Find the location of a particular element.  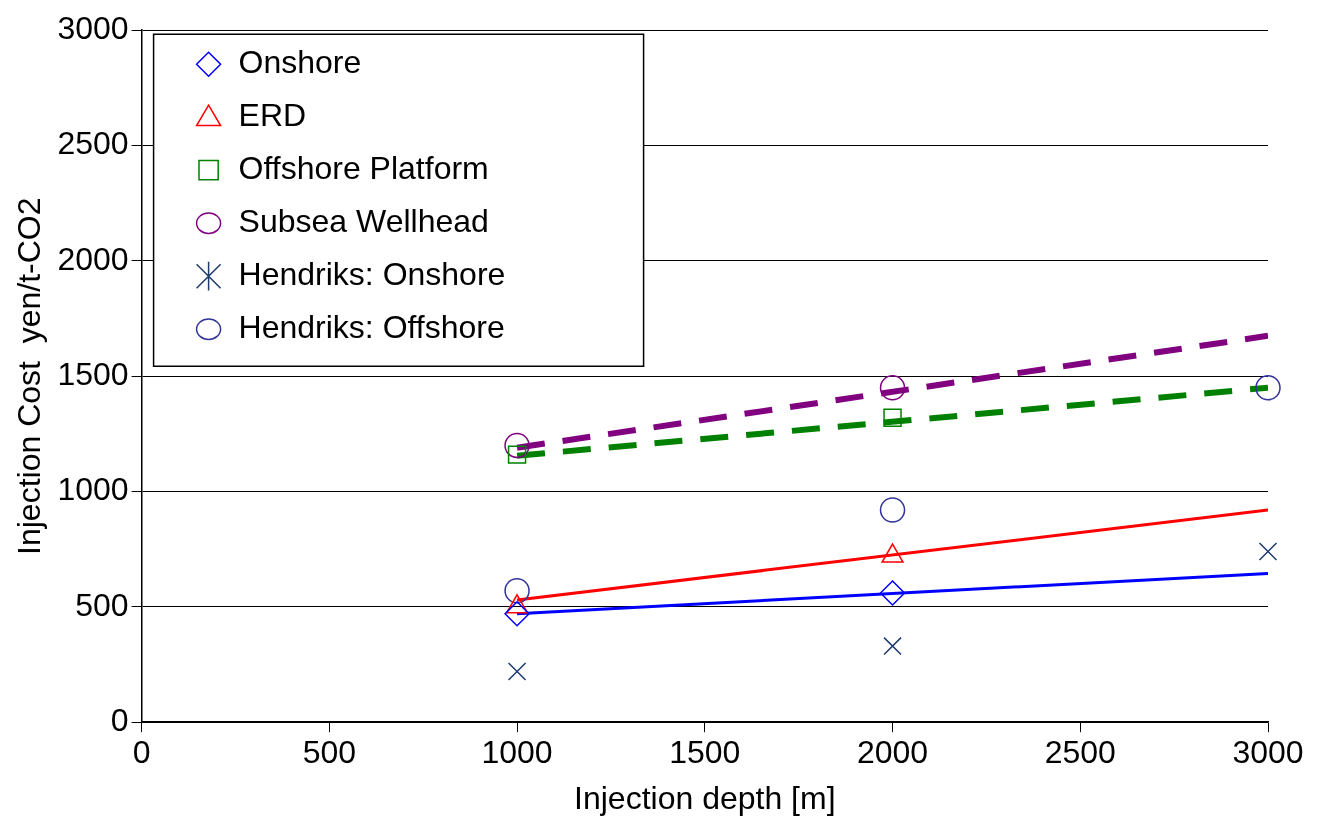

x-tick-label: 1000 is located at coordinates (517, 752).